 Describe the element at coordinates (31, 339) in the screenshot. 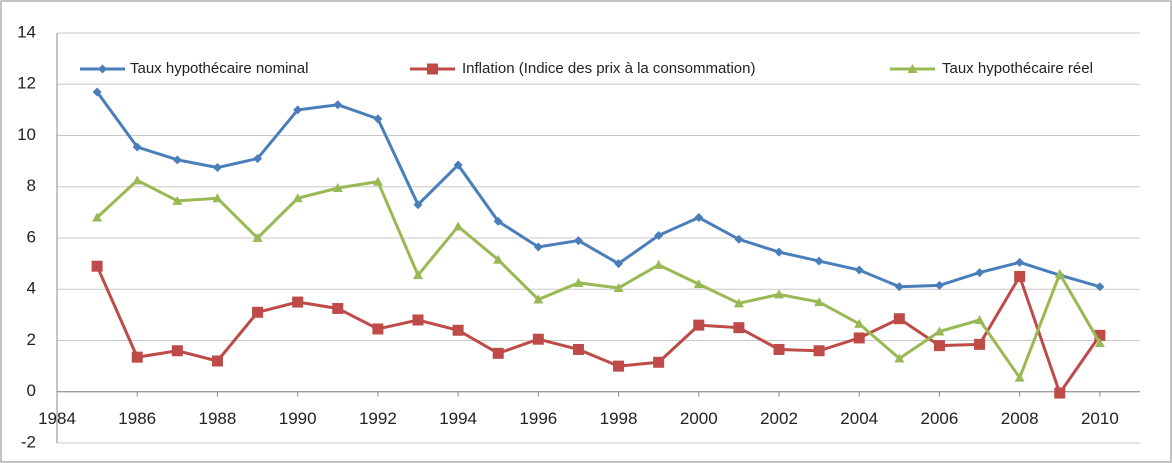

I see `y-tick-label: 2` at that location.